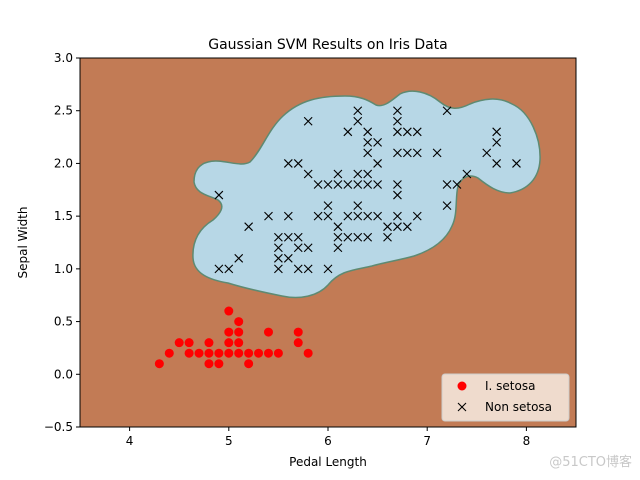  What do you see at coordinates (427, 441) in the screenshot?
I see `x-tick-label: 7` at bounding box center [427, 441].